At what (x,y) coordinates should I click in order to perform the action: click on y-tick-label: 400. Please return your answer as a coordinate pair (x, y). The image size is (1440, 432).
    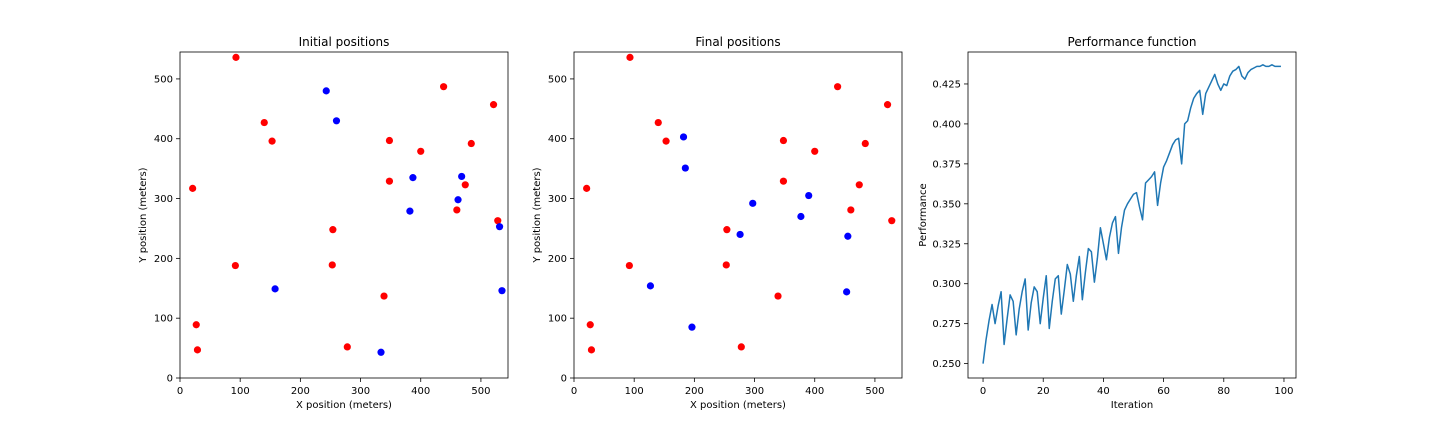
    Looking at the image, I should click on (163, 139).